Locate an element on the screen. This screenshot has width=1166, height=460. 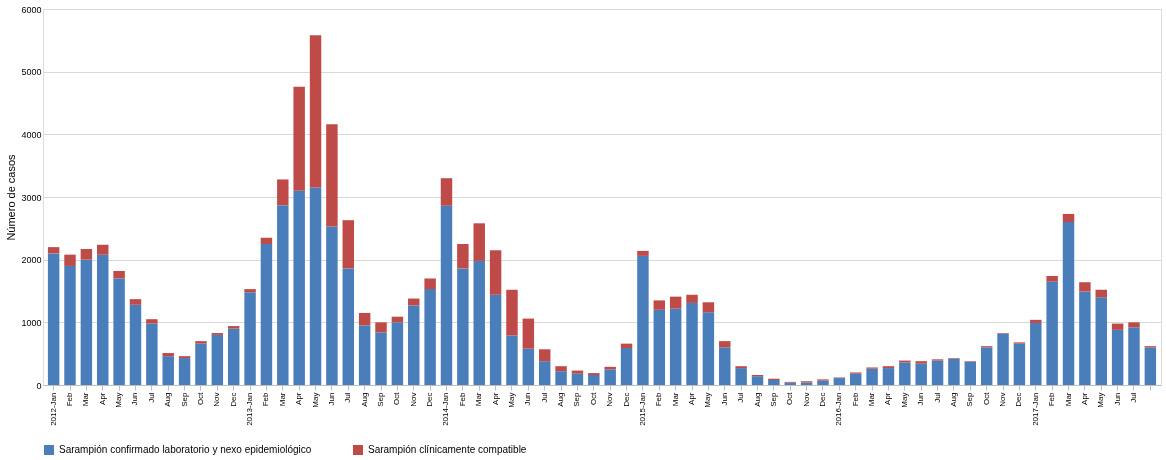
x-tick-label: 2012-Jan is located at coordinates (53, 409).